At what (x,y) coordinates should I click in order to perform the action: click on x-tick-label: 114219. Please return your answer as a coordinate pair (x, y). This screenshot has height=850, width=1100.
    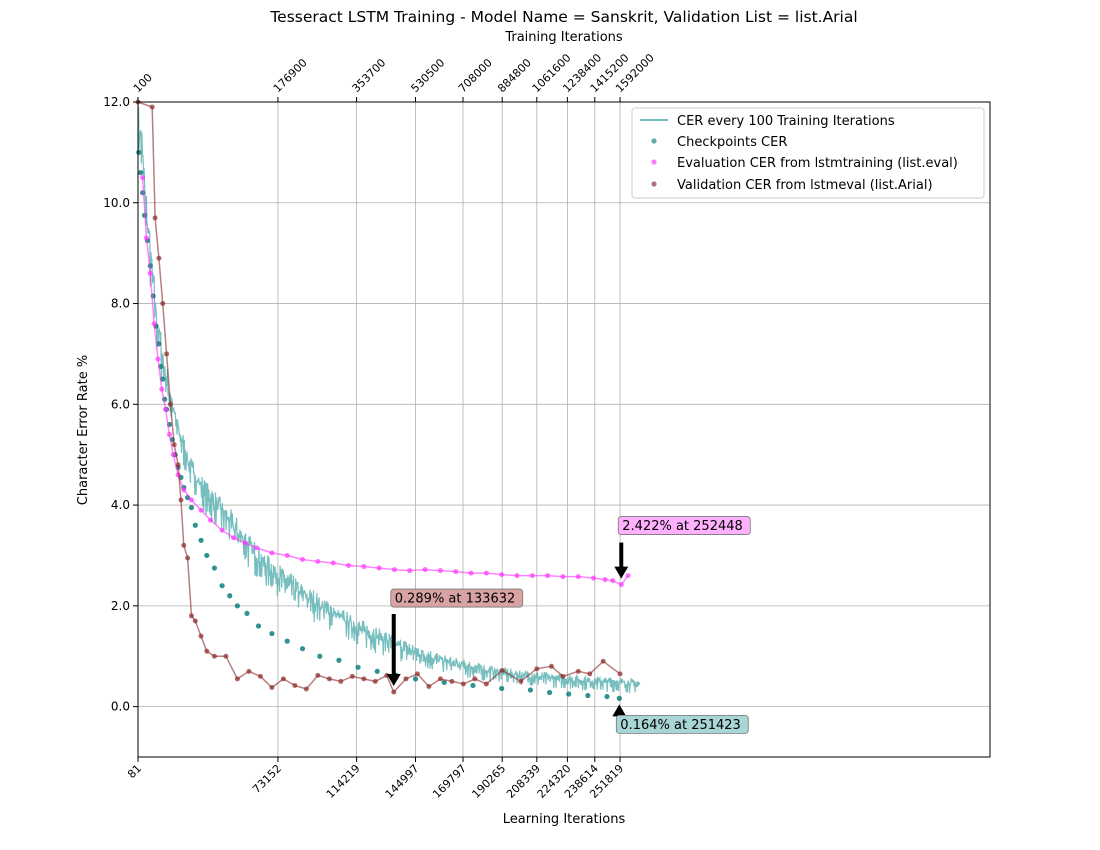
    Looking at the image, I should click on (343, 781).